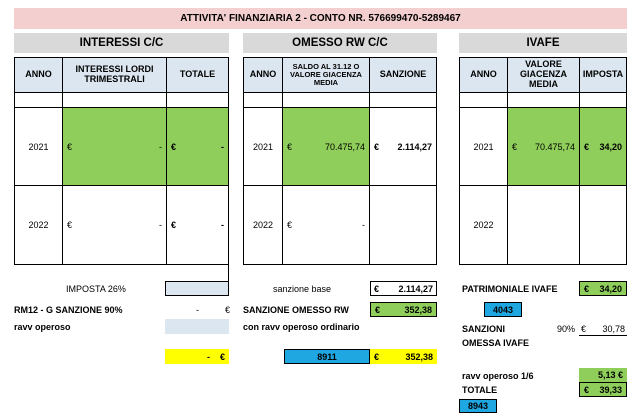 The width and height of the screenshot is (641, 418). I want to click on yellow-dash: -, so click(208, 356).